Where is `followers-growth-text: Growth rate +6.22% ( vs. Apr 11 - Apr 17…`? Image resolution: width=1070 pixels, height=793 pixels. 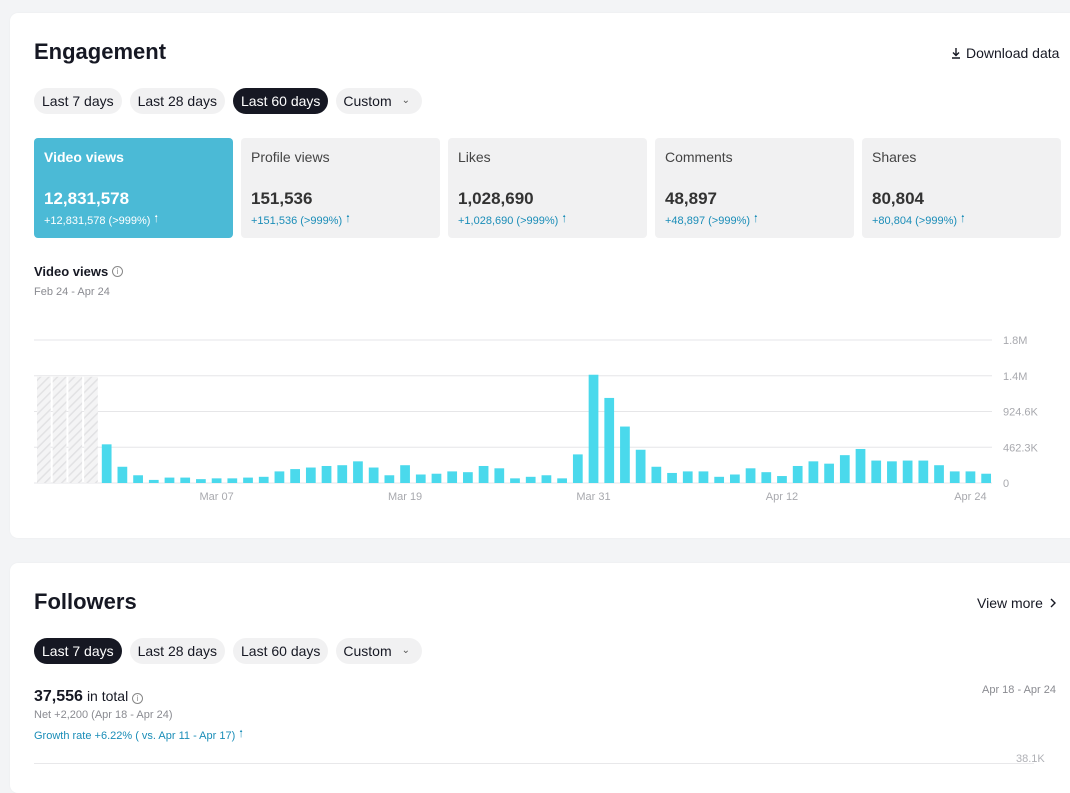 followers-growth-text: Growth rate +6.22% ( vs. Apr 11 - Apr 17… is located at coordinates (135, 735).